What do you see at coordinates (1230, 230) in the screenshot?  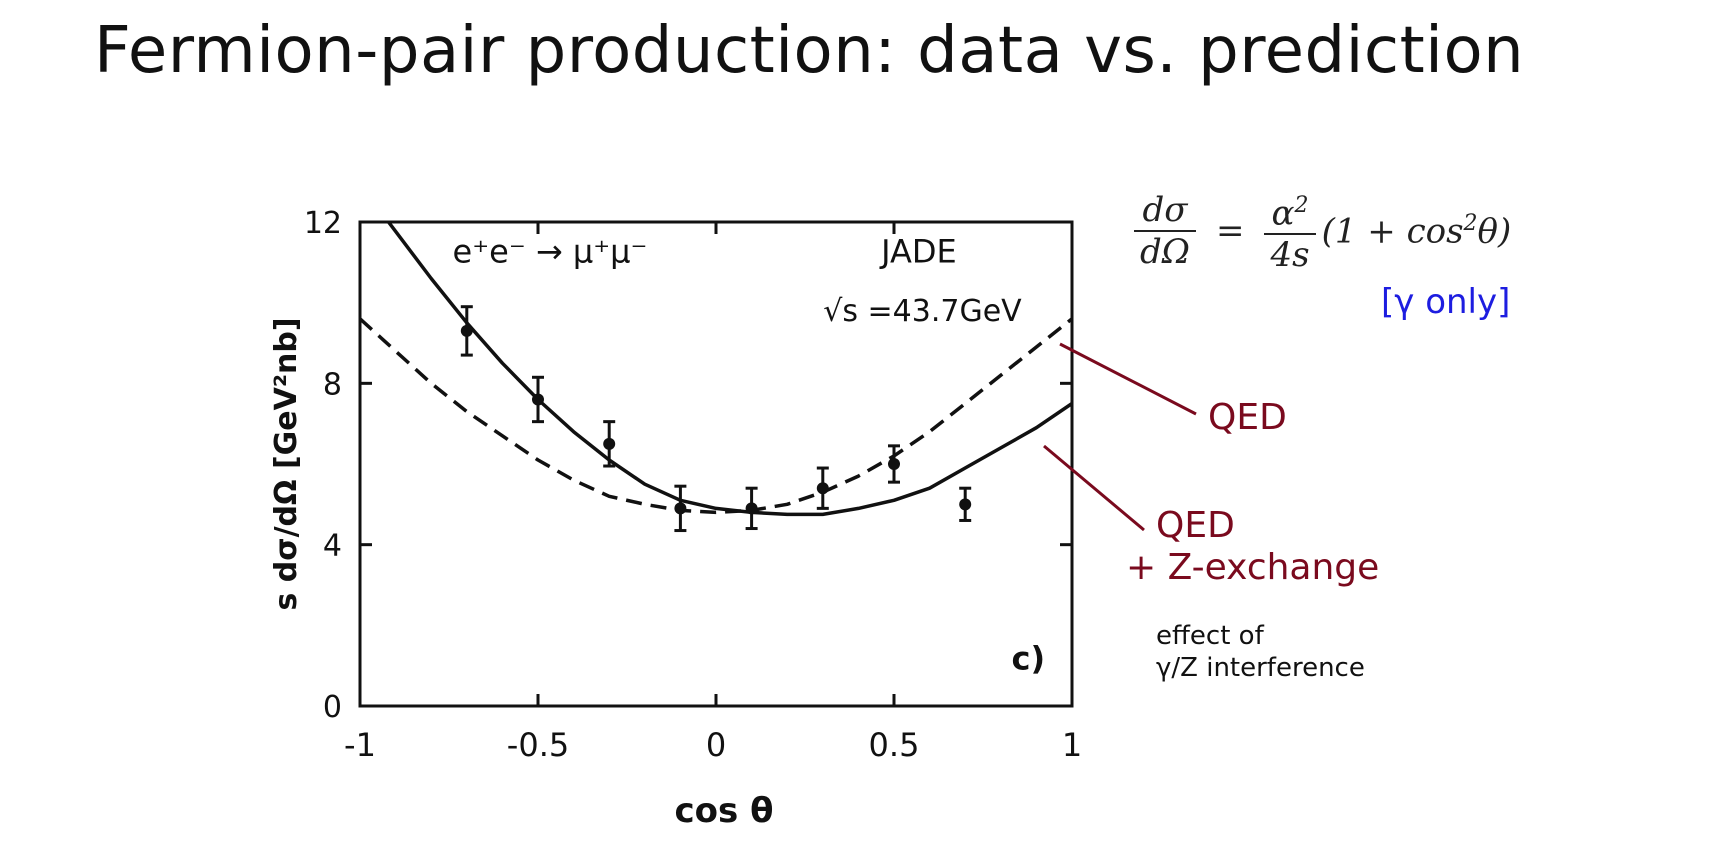 I see `formula-equals: =` at bounding box center [1230, 230].